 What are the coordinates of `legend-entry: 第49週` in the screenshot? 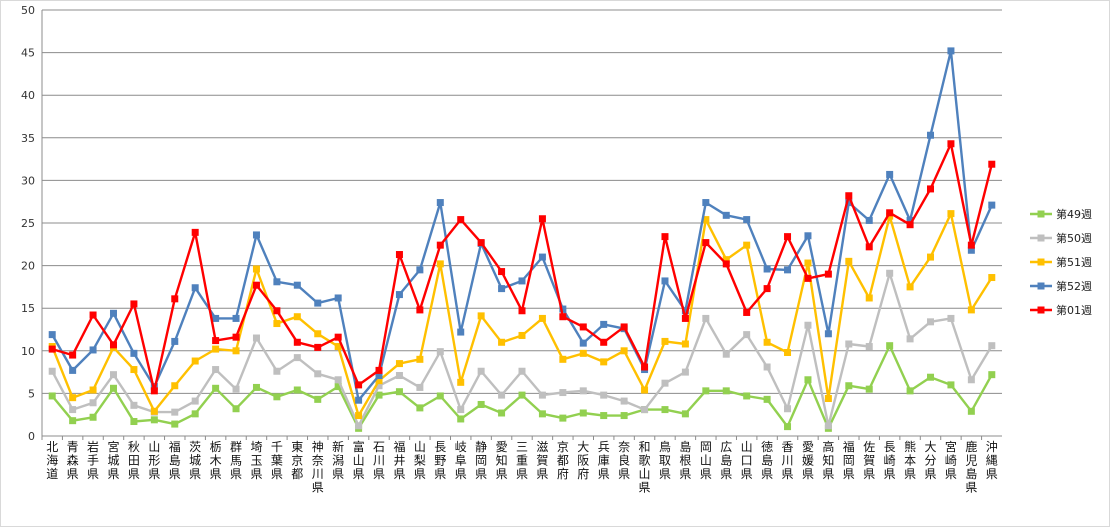 It's located at (1061, 214).